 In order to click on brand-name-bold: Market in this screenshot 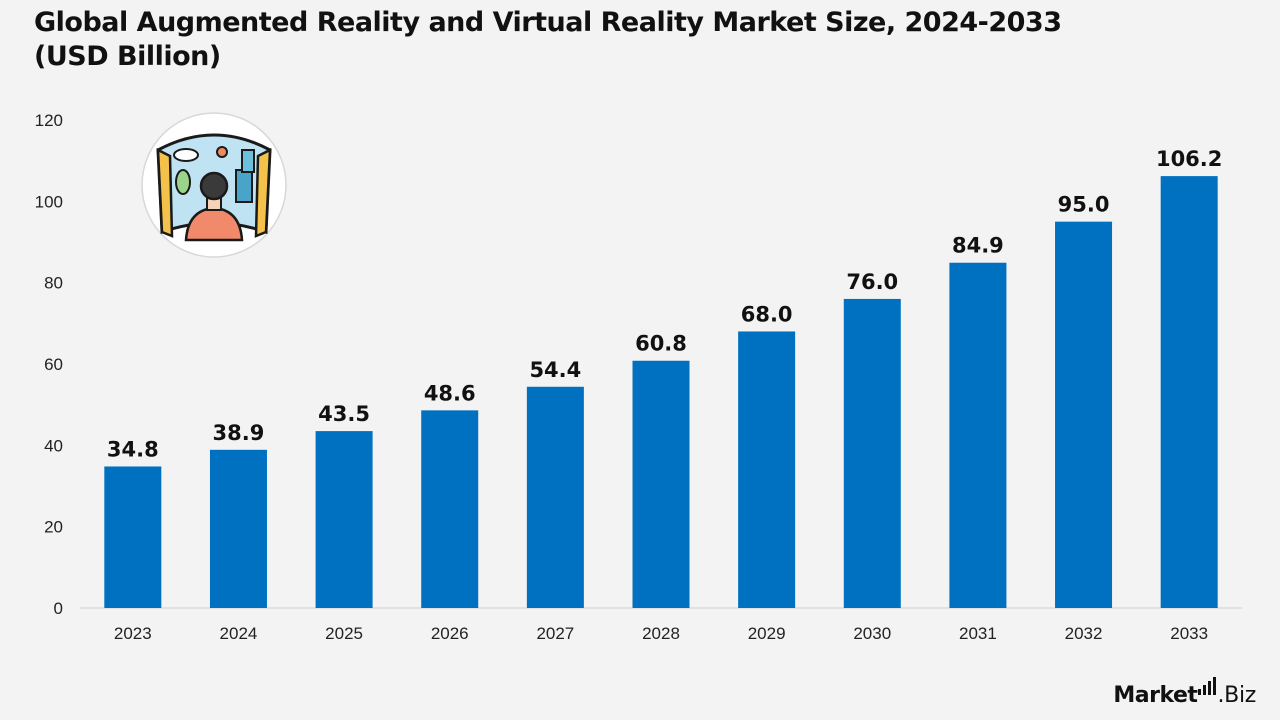, I will do `click(1155, 695)`.